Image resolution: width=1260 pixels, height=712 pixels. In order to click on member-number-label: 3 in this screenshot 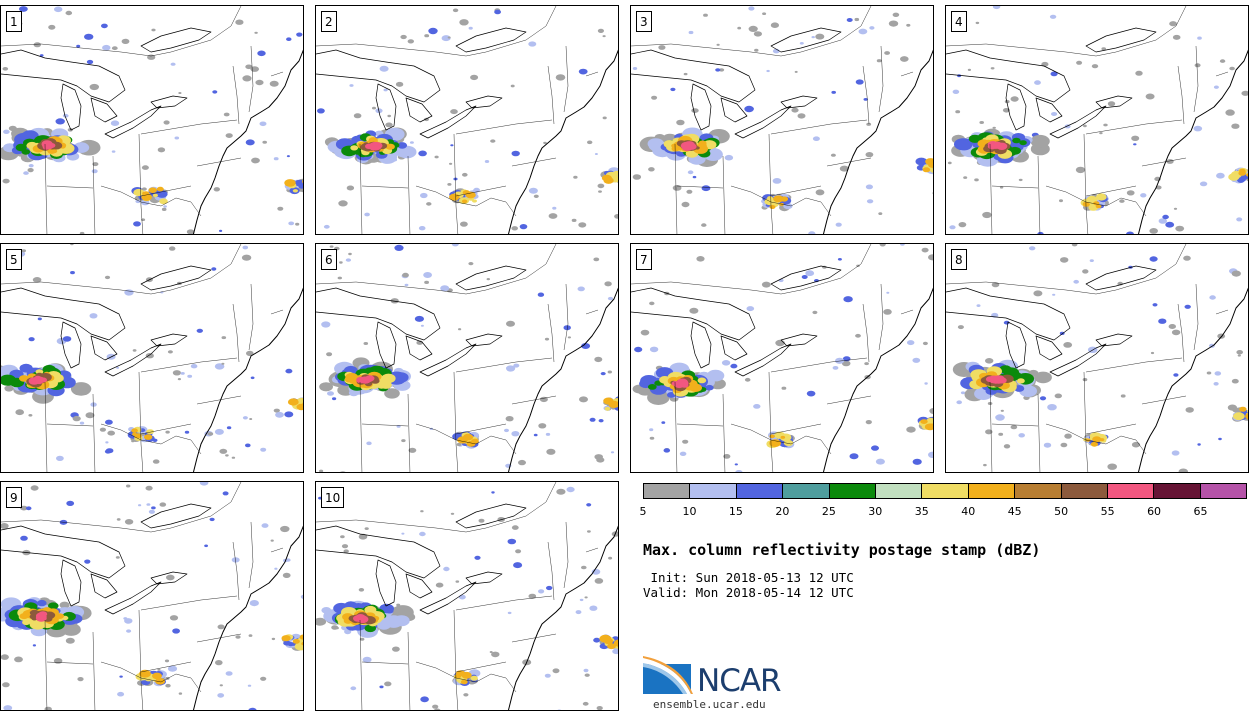, I will do `click(644, 21)`.